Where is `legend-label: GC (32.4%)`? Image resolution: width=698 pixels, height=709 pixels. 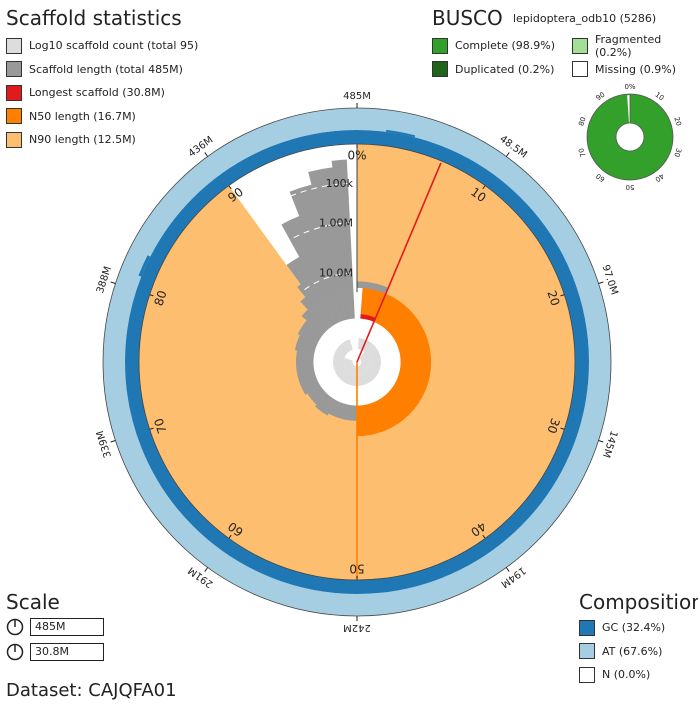
legend-label: GC (32.4%) is located at coordinates (634, 628).